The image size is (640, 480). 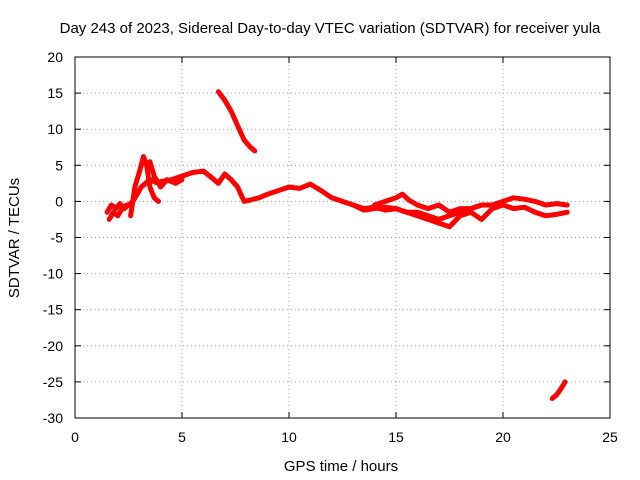 What do you see at coordinates (53, 310) in the screenshot?
I see `y-tick-label: -15` at bounding box center [53, 310].